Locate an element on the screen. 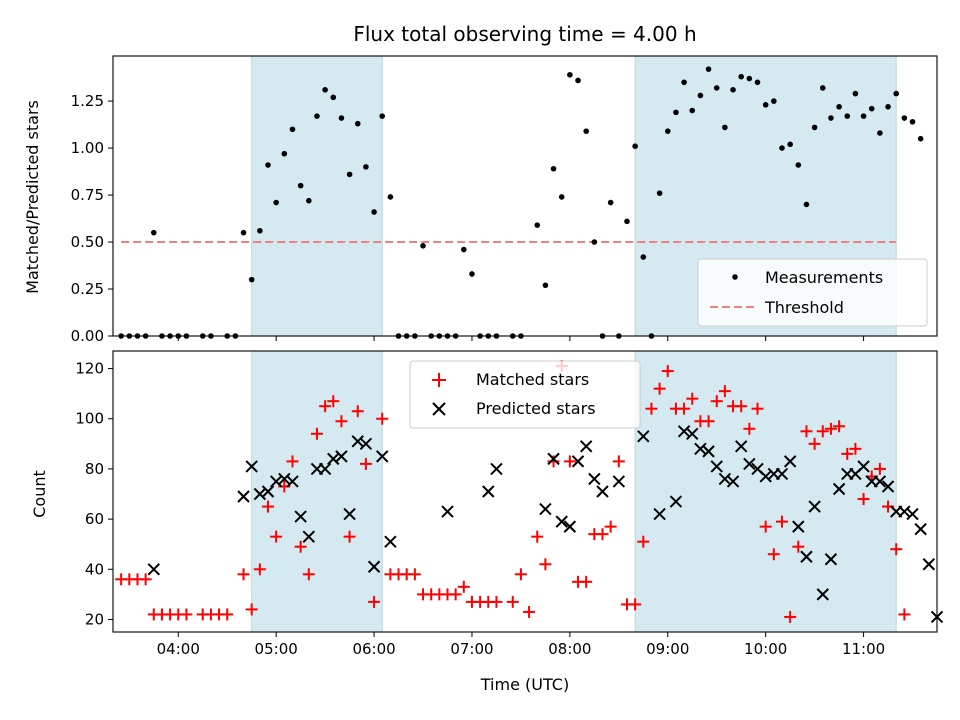  predicted-legend-label: Predicted stars is located at coordinates (536, 408).